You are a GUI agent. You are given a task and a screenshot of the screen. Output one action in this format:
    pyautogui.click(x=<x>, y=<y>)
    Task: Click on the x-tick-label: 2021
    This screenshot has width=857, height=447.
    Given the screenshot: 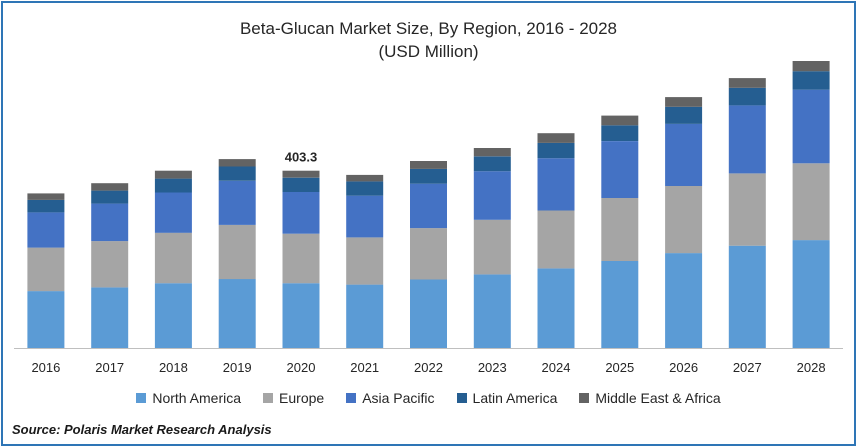 What is the action you would take?
    pyautogui.click(x=364, y=367)
    